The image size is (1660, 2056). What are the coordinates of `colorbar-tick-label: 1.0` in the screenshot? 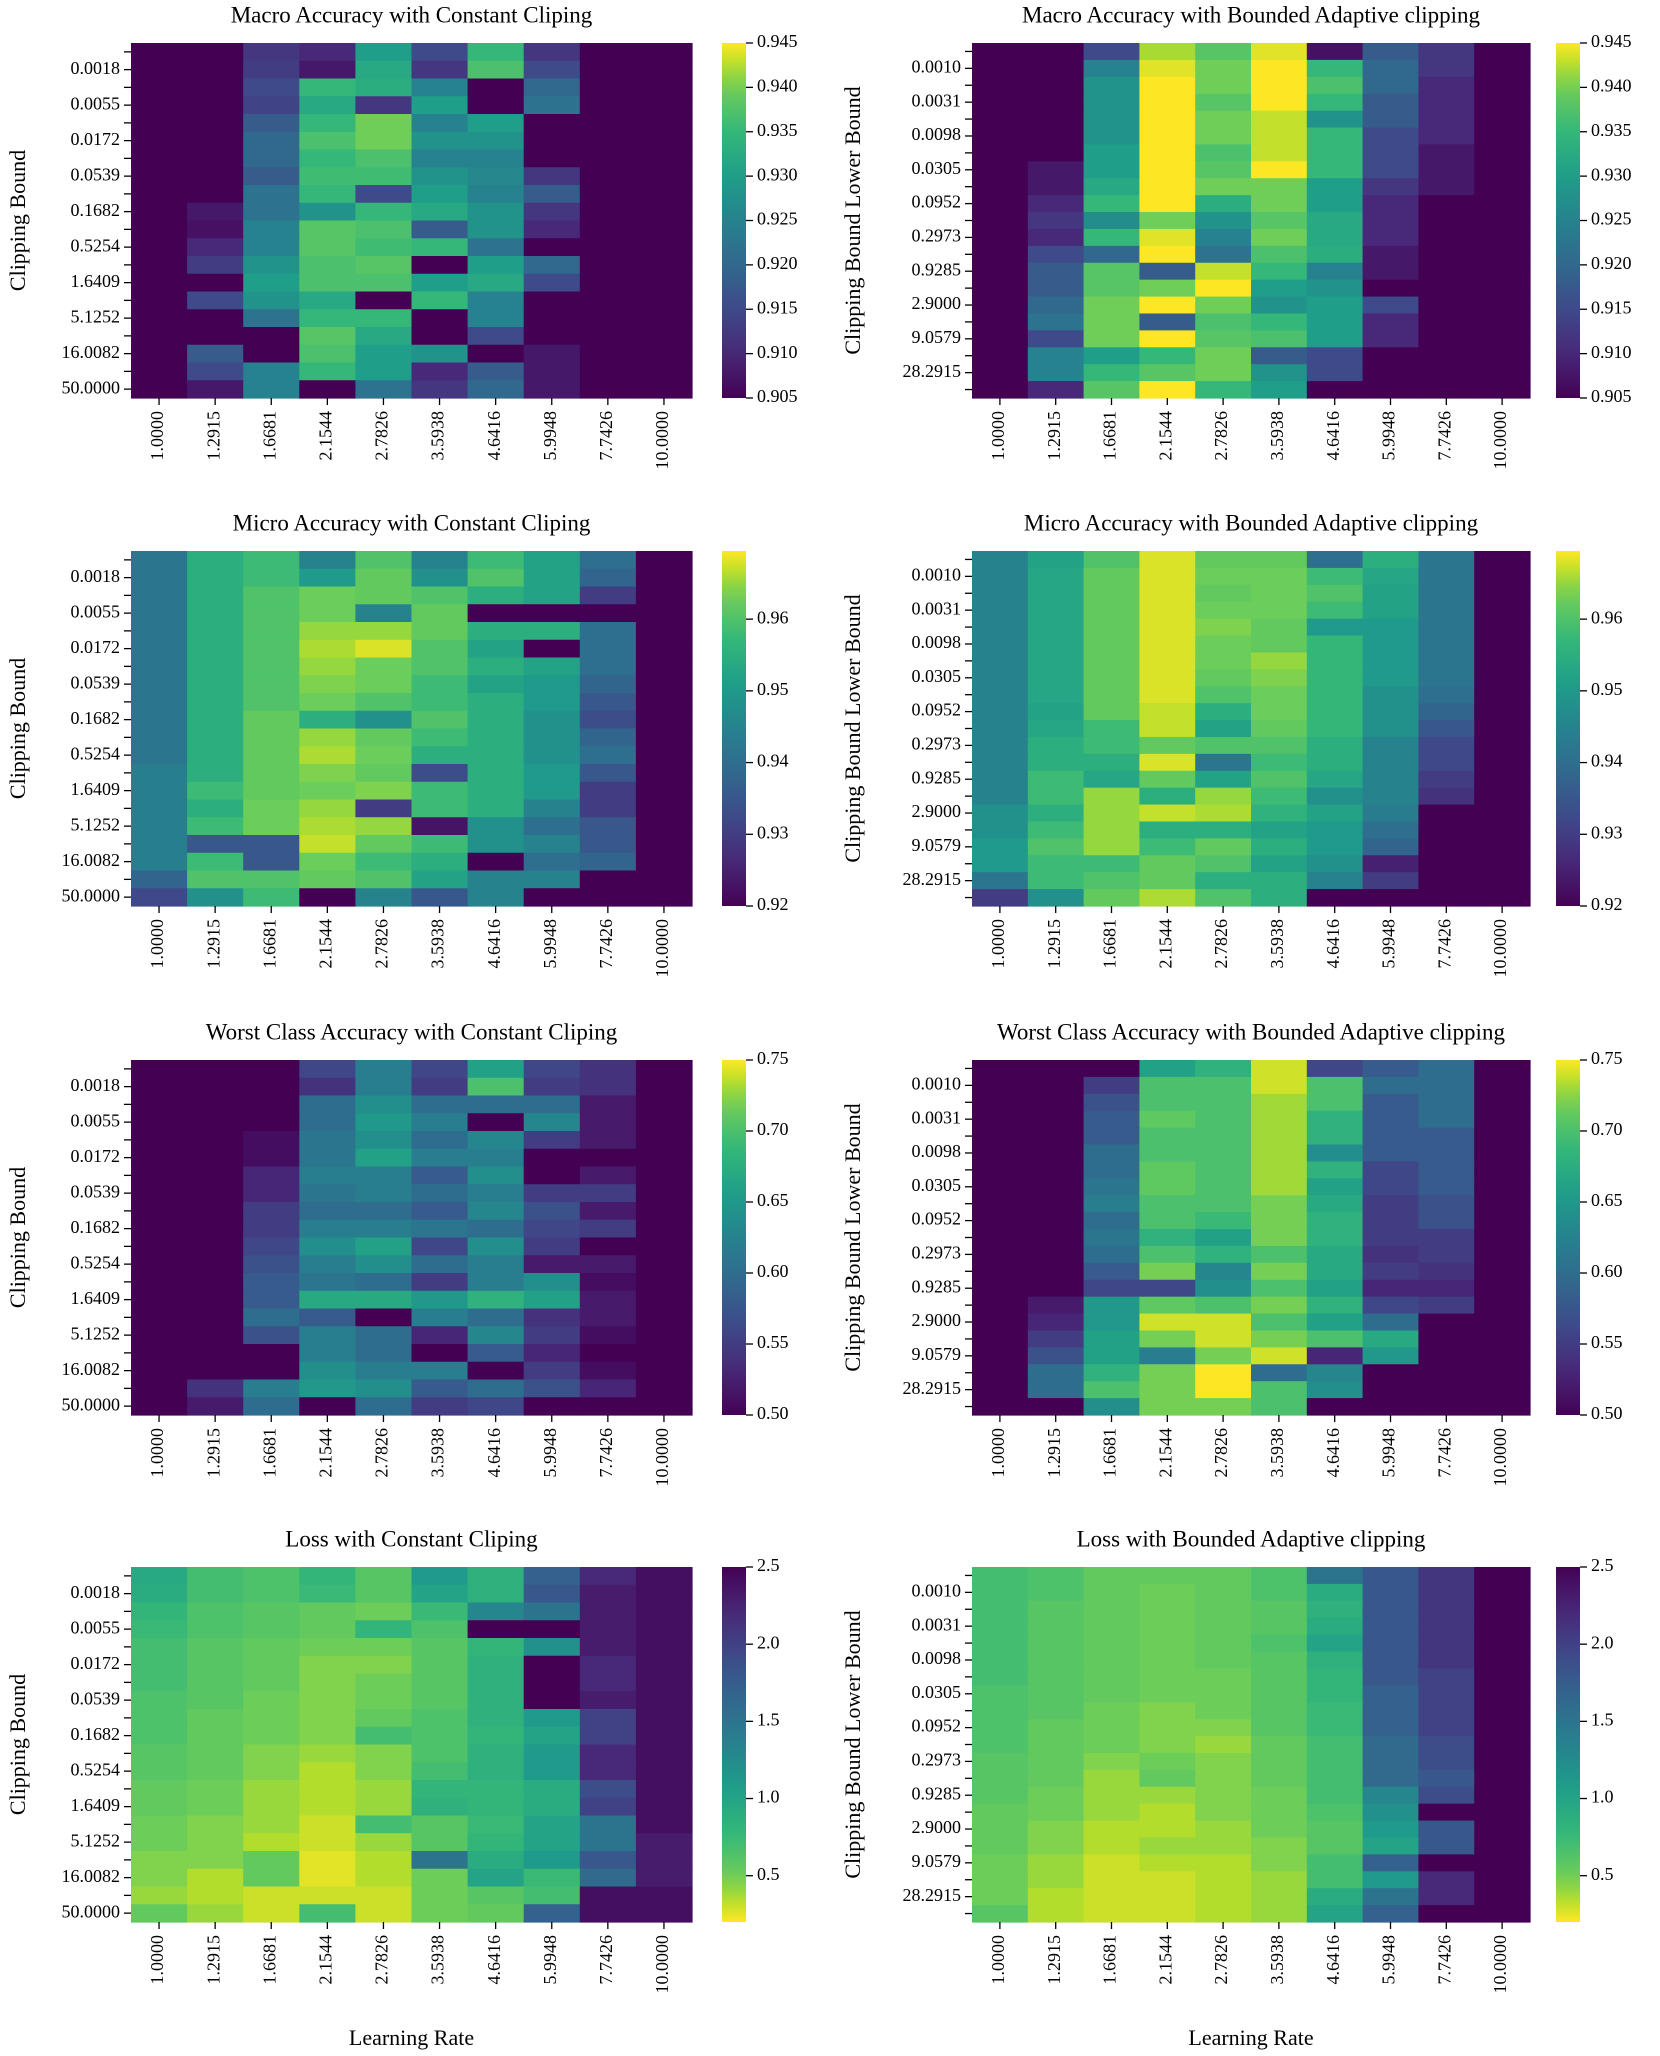 It's located at (768, 1797).